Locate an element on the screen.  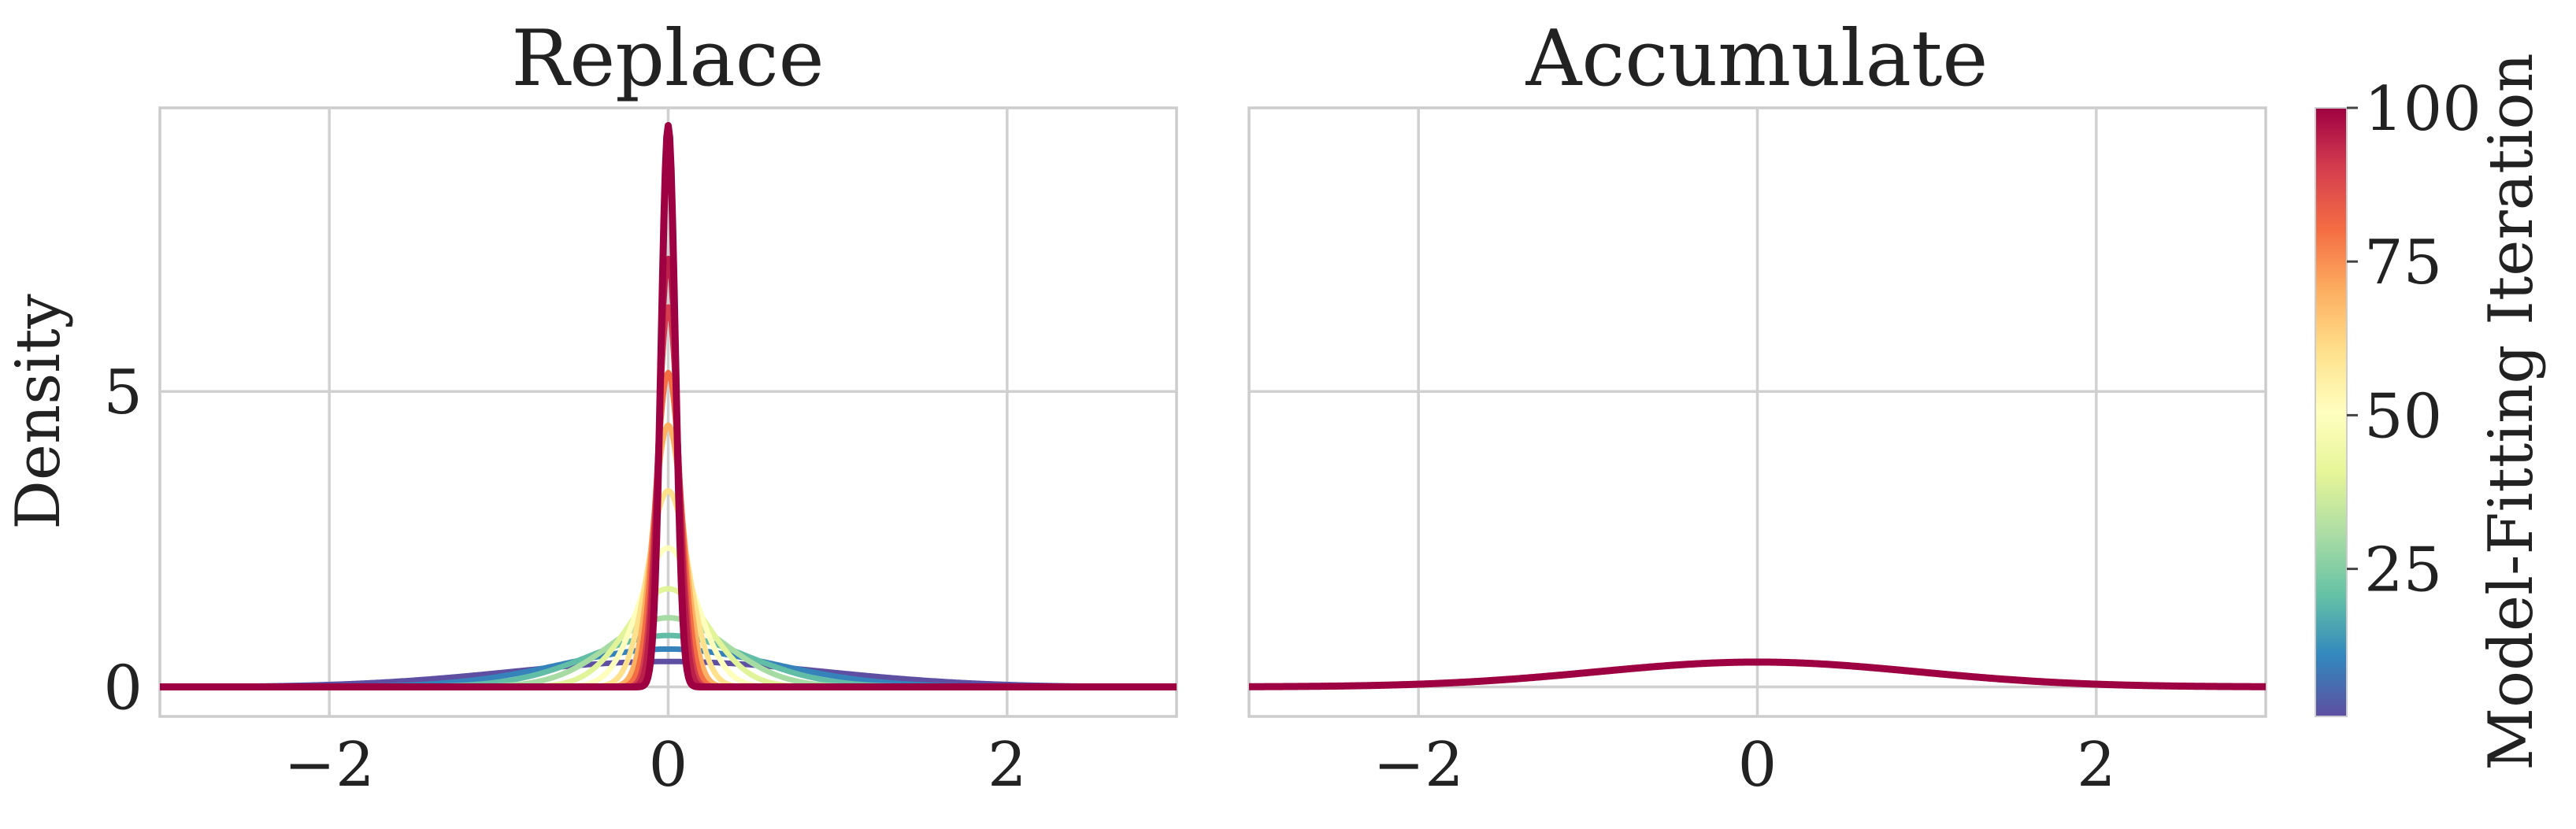
colorbar-tick-label: 75 is located at coordinates (2403, 263).